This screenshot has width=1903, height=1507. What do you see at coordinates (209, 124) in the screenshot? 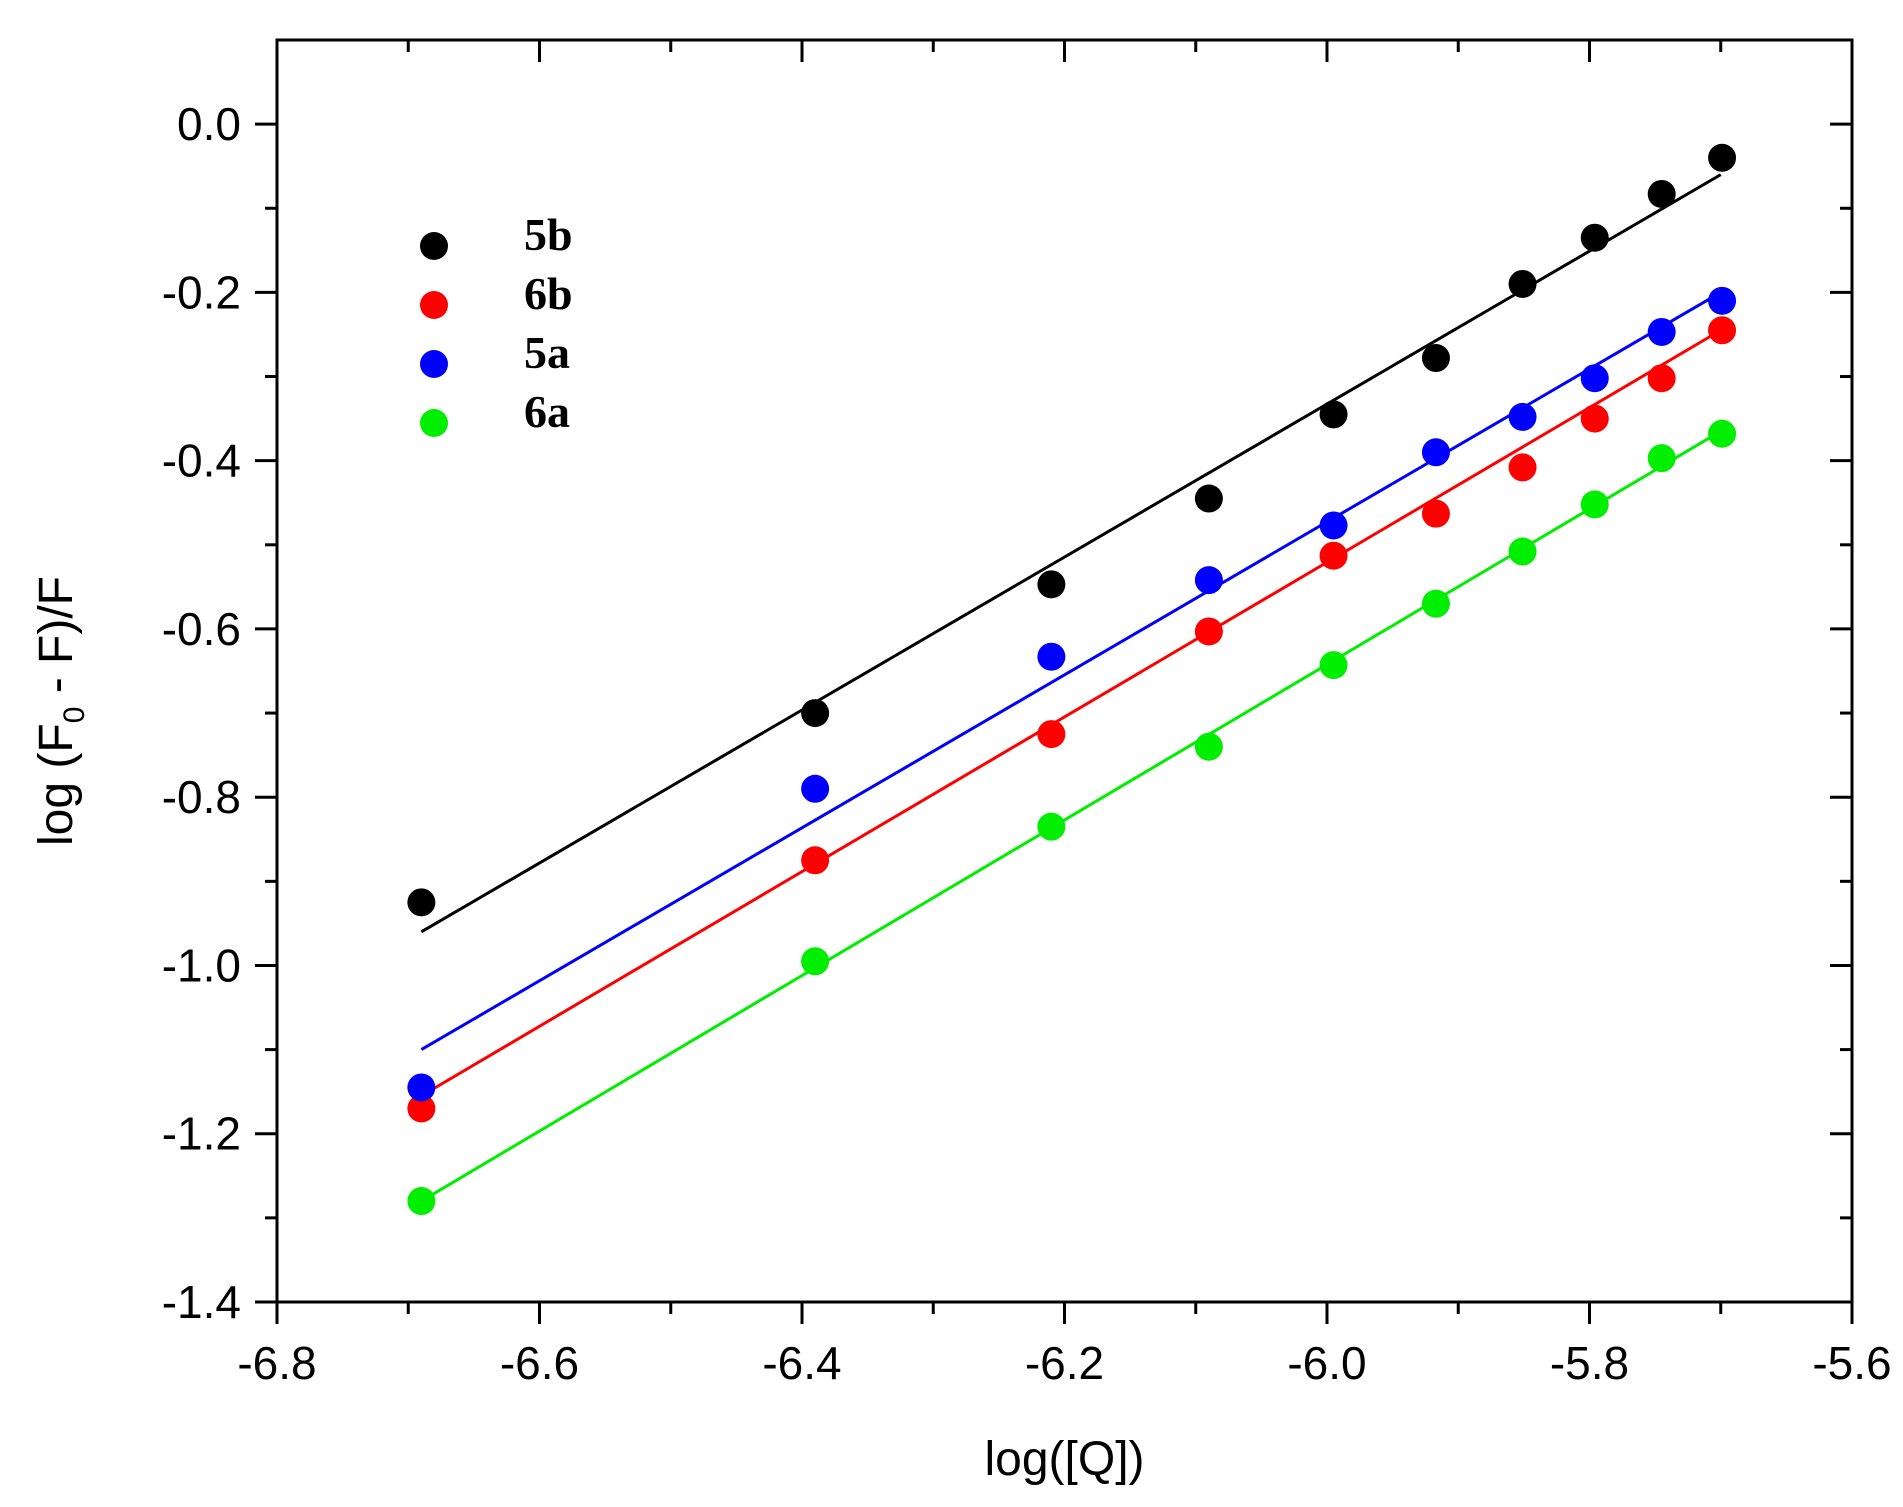
I see `y-tick-label: 0.0` at bounding box center [209, 124].